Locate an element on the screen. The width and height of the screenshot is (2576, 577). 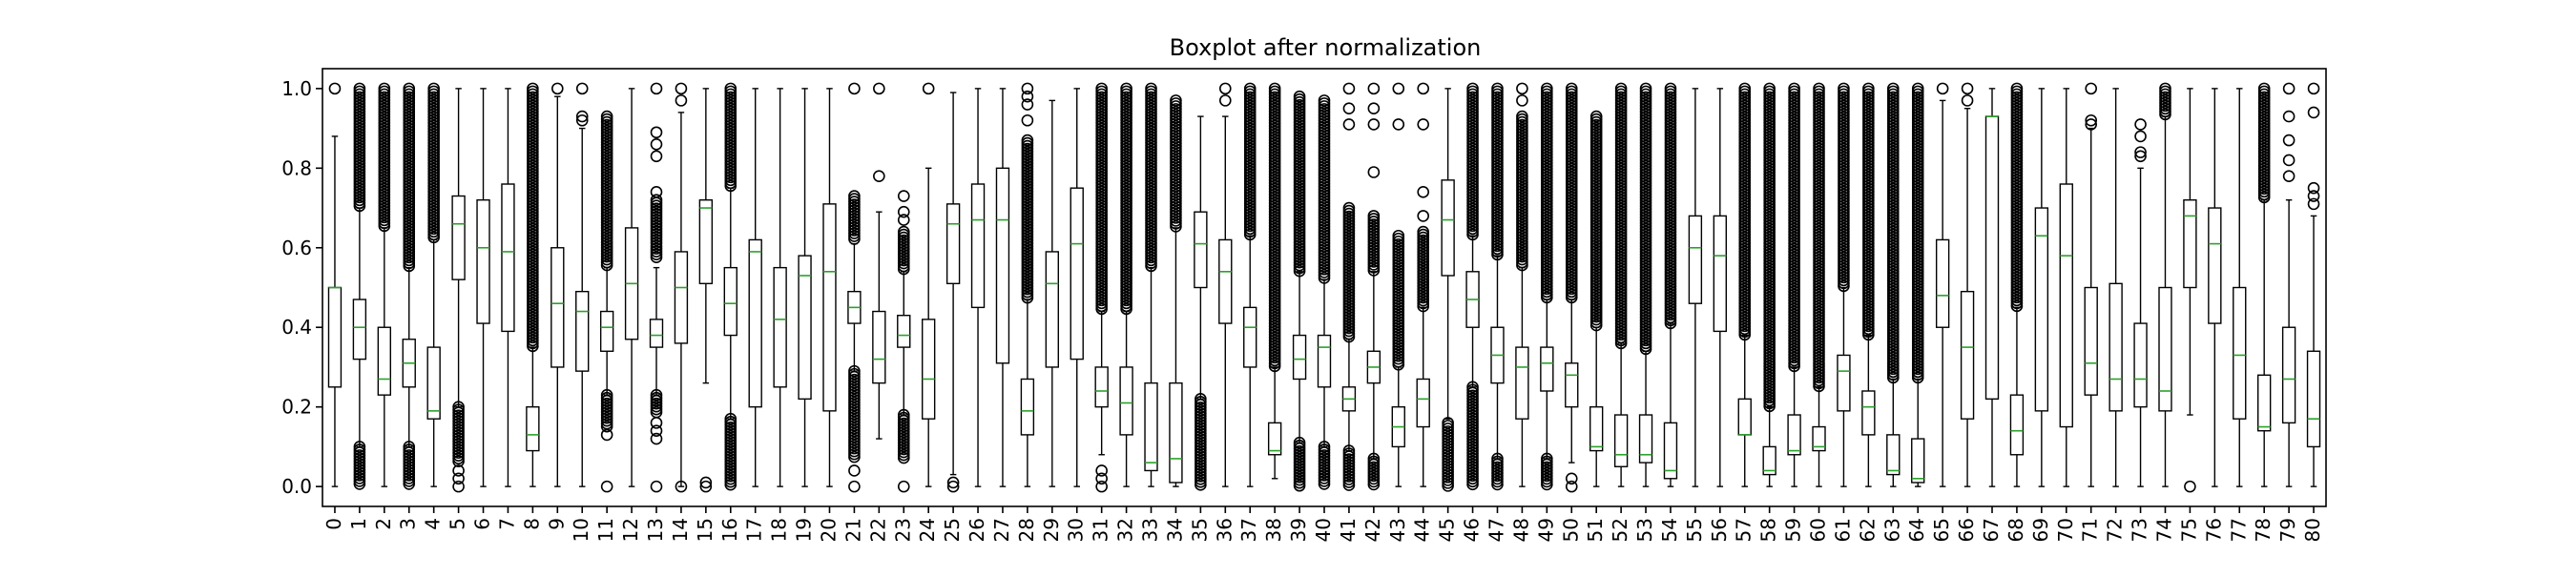
x-tick-label: 26 is located at coordinates (977, 530).